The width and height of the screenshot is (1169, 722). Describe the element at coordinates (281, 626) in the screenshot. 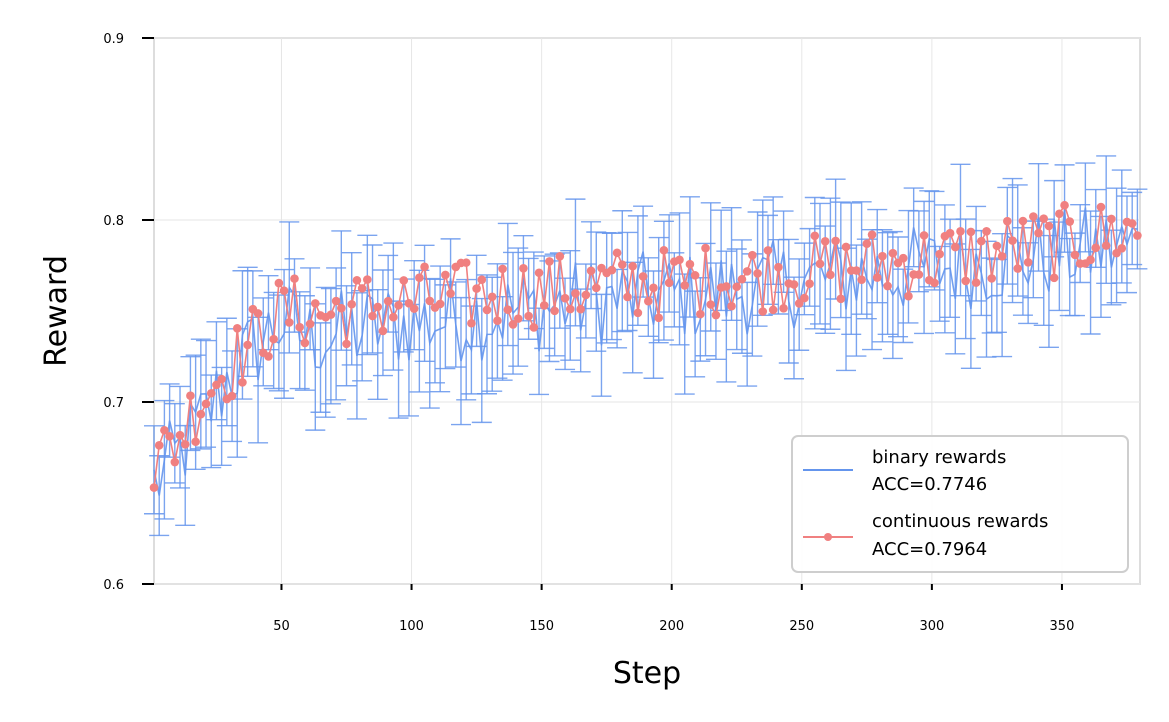

I see `x-tick-label: 50` at that location.